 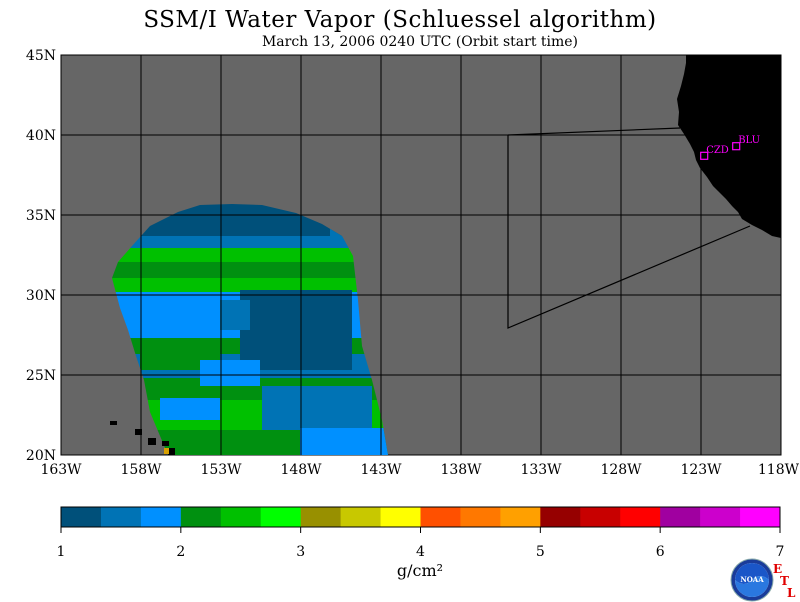 What do you see at coordinates (221, 470) in the screenshot?
I see `lon-label: 153W` at bounding box center [221, 470].